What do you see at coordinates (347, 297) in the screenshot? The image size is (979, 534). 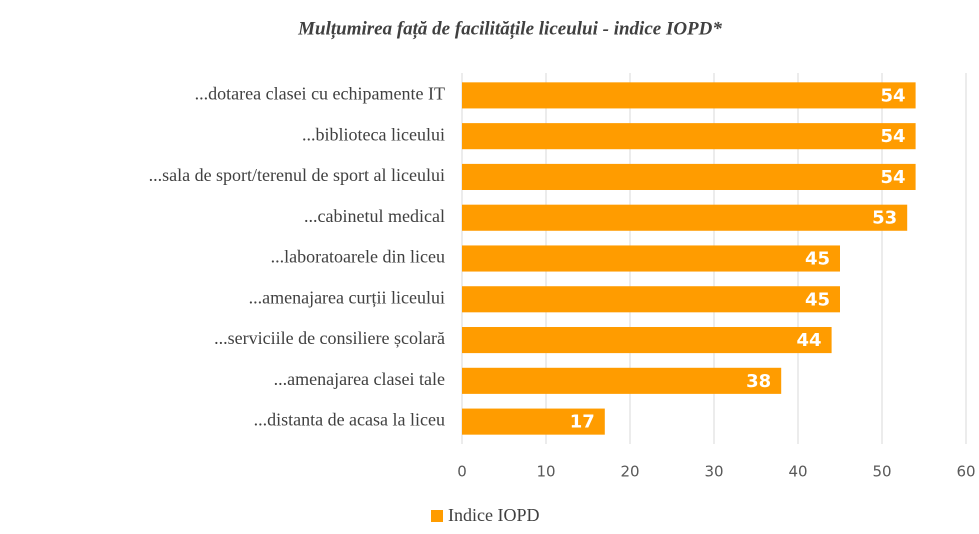 I see `y-tick-label: ...amenajarea curții liceului` at bounding box center [347, 297].